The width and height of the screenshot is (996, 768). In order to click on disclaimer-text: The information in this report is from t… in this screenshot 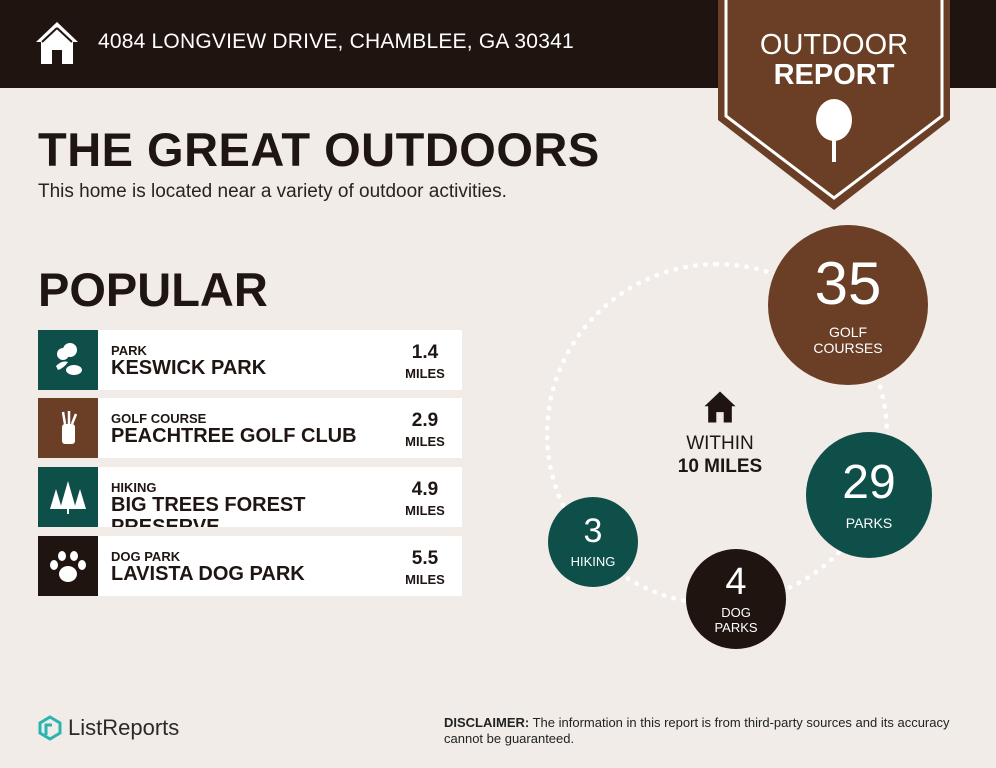, I will do `click(697, 730)`.